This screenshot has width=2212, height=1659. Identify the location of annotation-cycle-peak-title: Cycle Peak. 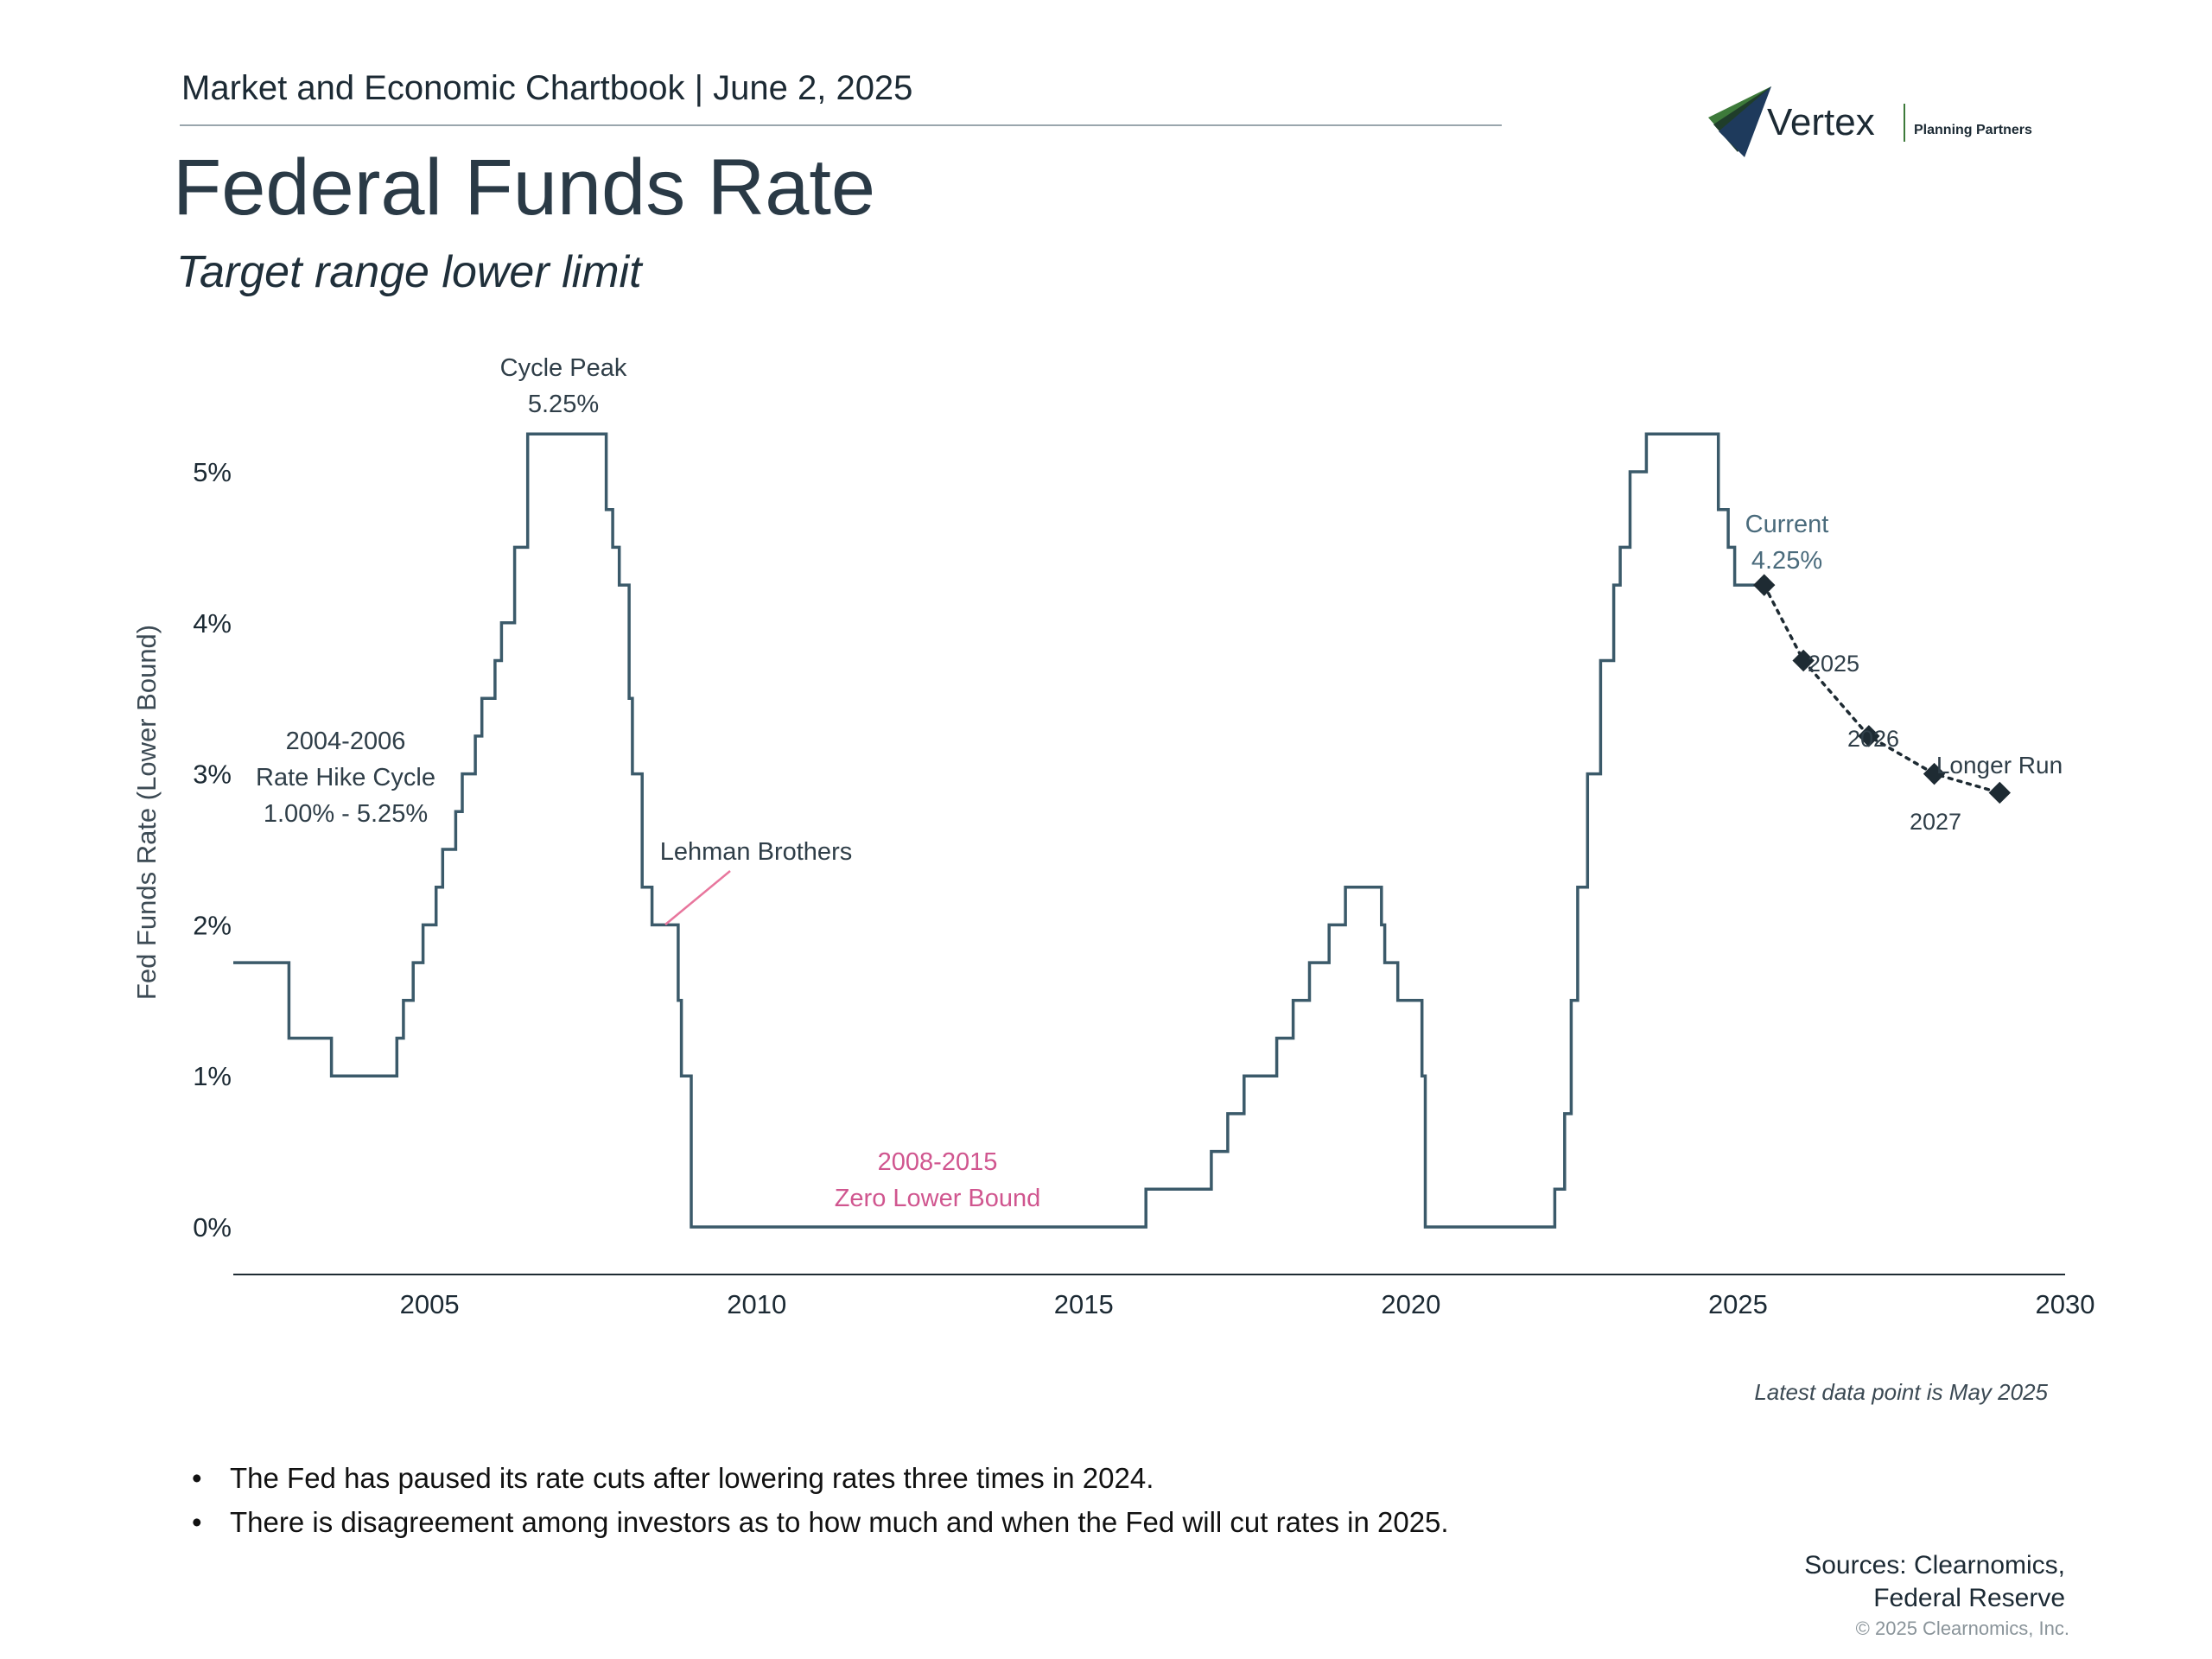
(563, 368).